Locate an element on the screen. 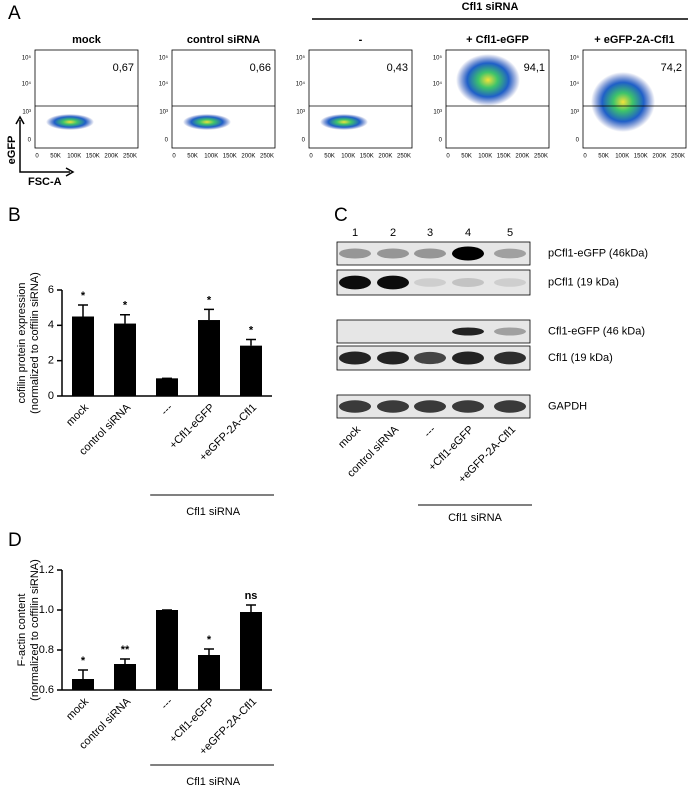  y-tick-label: 2 is located at coordinates (51, 361).